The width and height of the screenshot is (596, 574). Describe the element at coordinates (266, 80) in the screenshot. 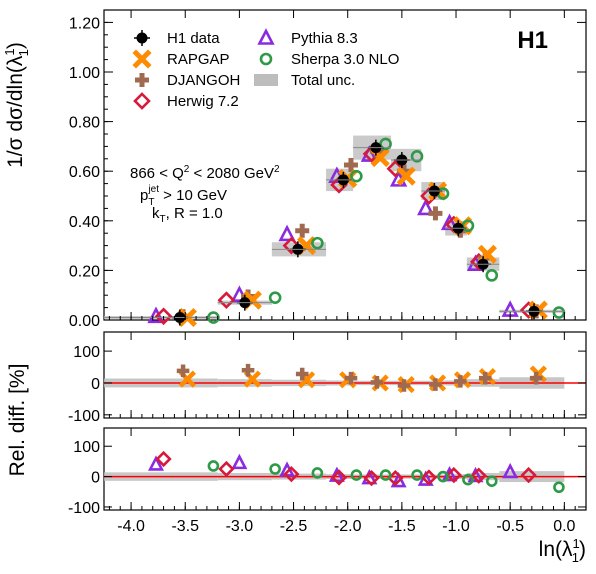

I see `uncertainty-legend-swatch` at that location.